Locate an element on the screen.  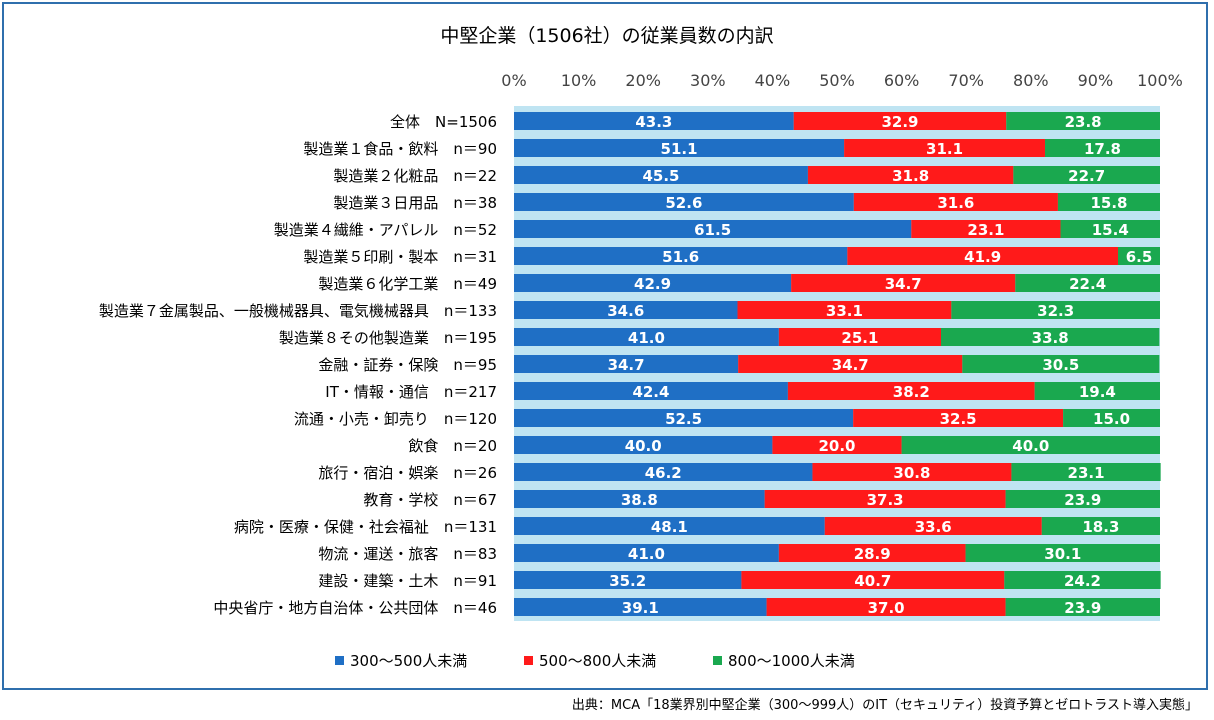
x-axis-ticks: 0% 10% 20% 30% 40% 50% 60% 70% 80% 90% 100% is located at coordinates (842, 80).